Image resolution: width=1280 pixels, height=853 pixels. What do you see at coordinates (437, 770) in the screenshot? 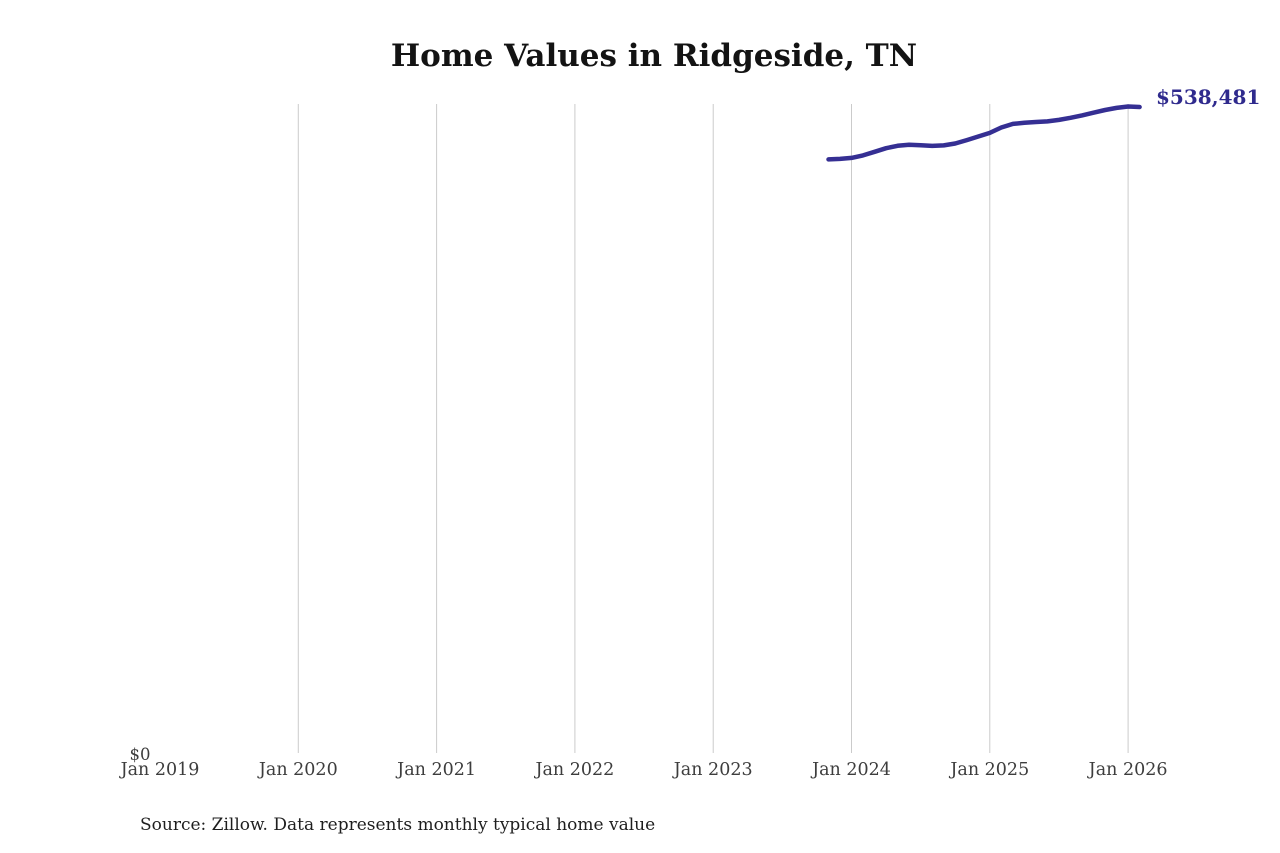
I see `x-tick-label: Jan 2021` at bounding box center [437, 770].